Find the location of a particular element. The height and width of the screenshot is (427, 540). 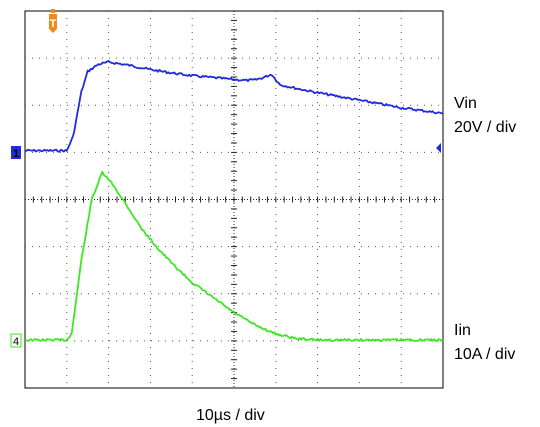

trigger-icon is located at coordinates (52, 23).